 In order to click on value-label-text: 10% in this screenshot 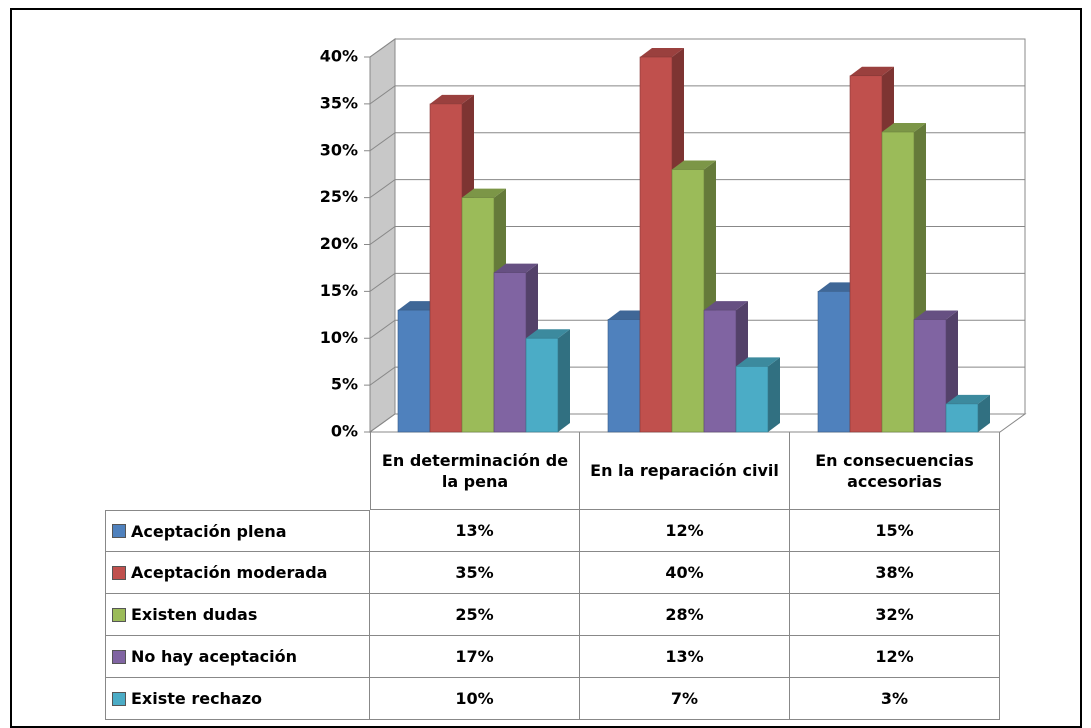, I will do `click(474, 698)`.